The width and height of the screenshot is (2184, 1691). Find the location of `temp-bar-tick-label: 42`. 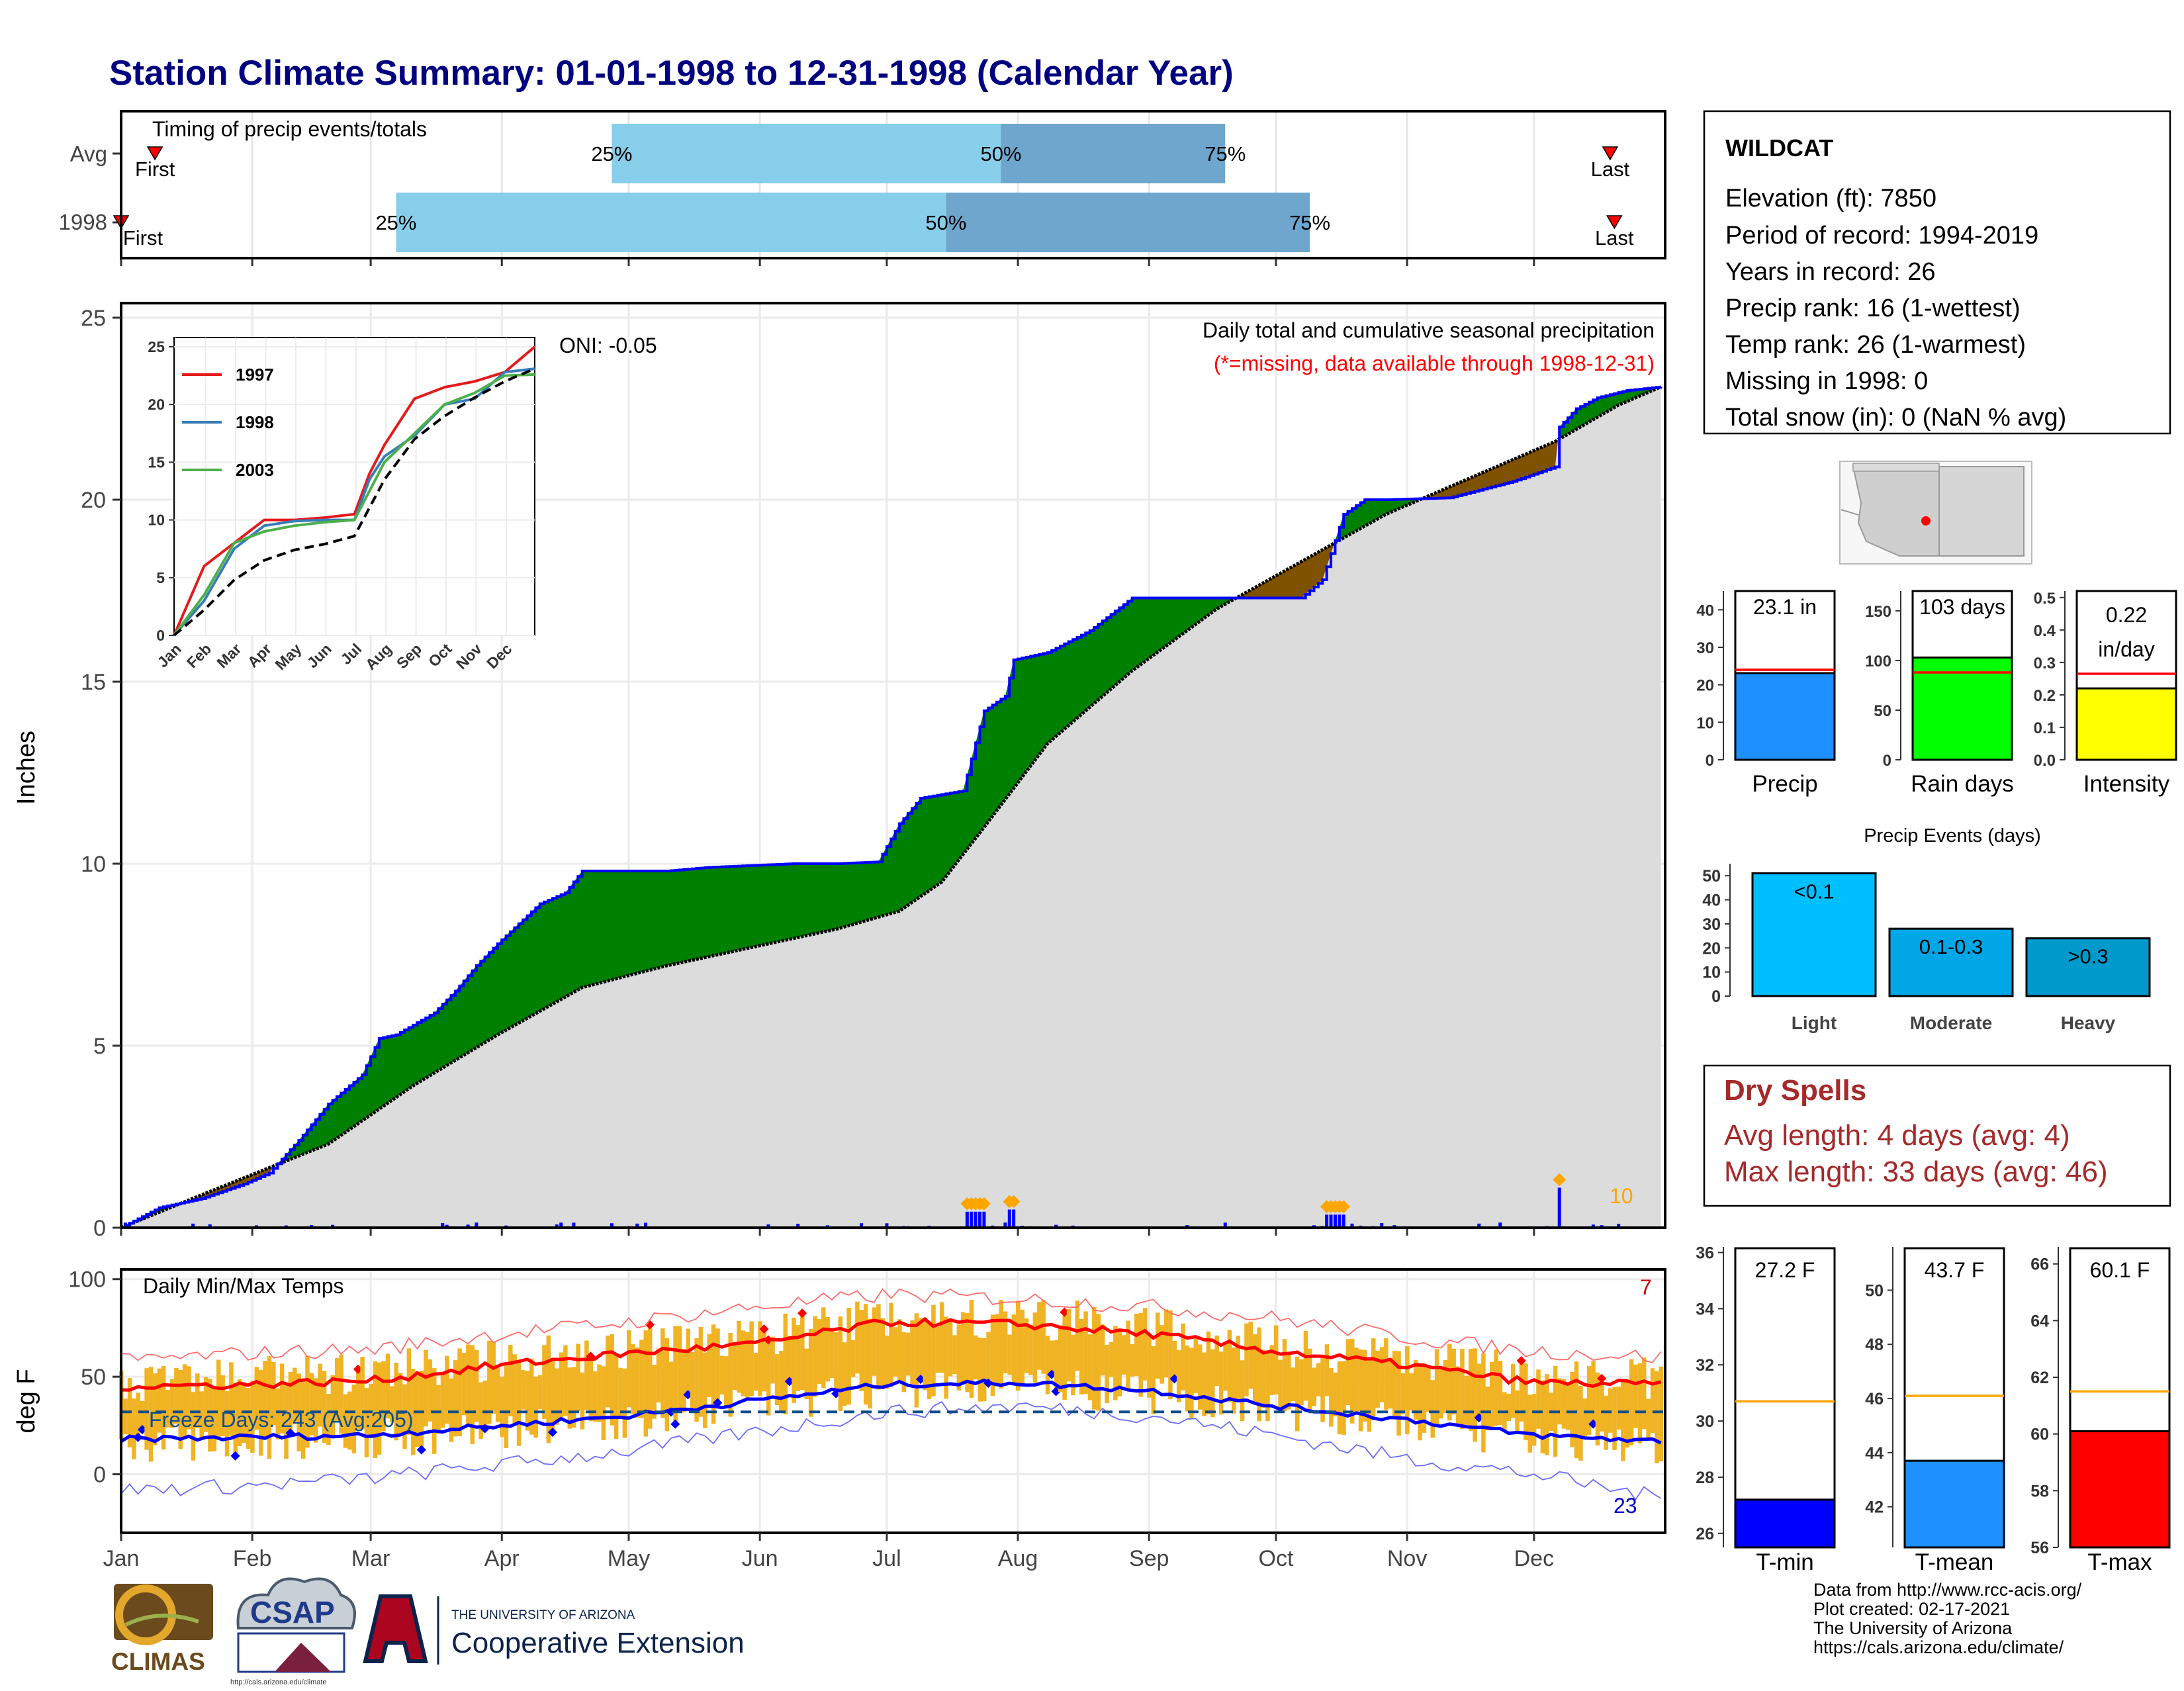

temp-bar-tick-label: 42 is located at coordinates (1874, 1507).